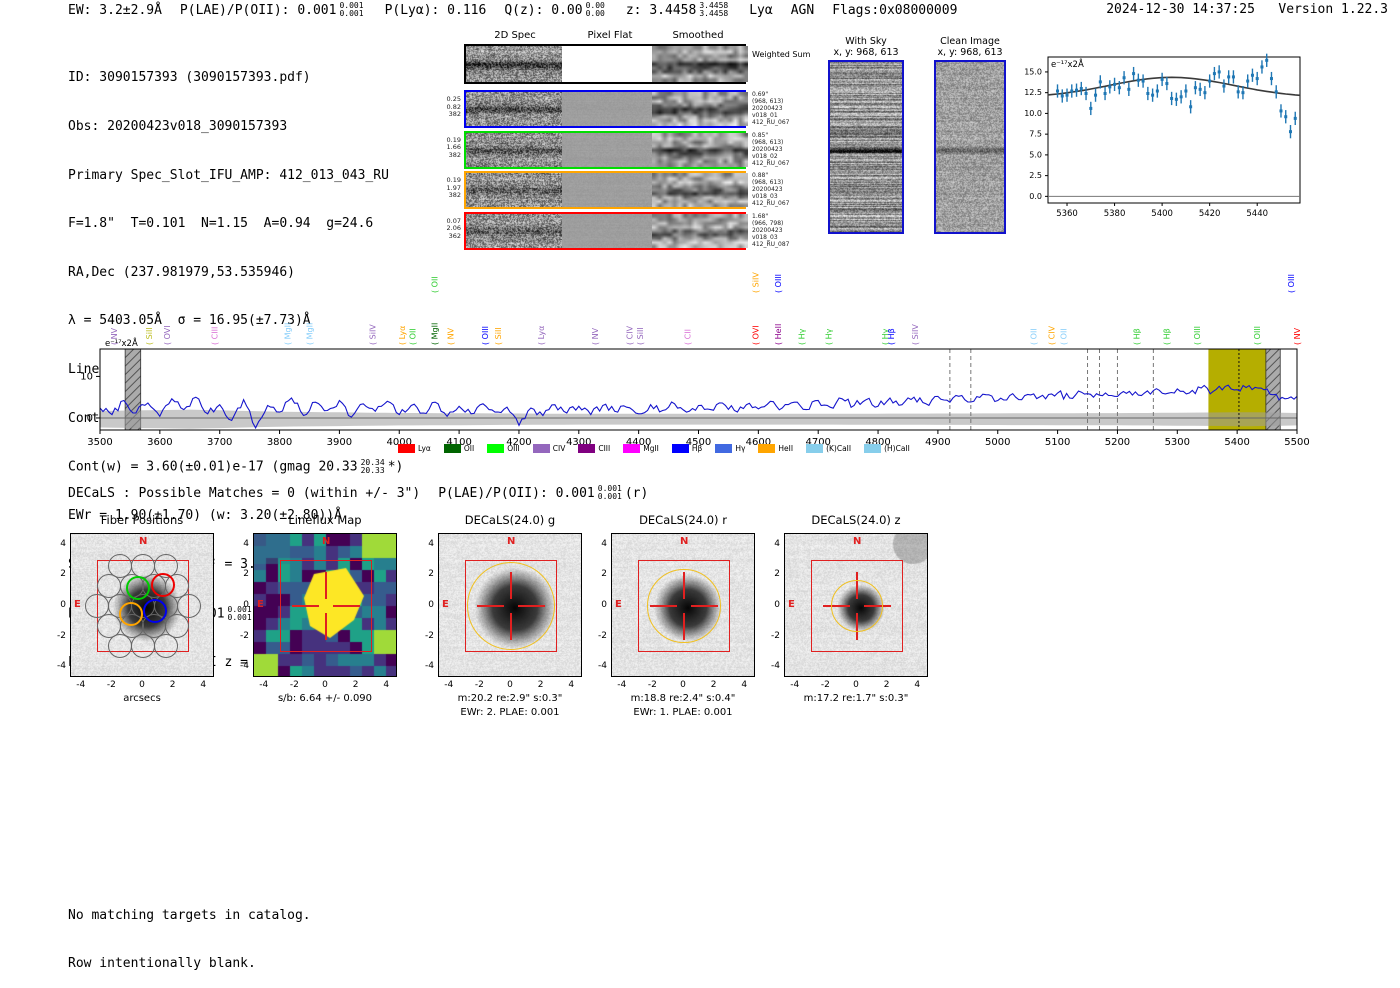 This screenshot has width=1400, height=988. What do you see at coordinates (1174, 86) in the screenshot?
I see `fit-curve` at bounding box center [1174, 86].